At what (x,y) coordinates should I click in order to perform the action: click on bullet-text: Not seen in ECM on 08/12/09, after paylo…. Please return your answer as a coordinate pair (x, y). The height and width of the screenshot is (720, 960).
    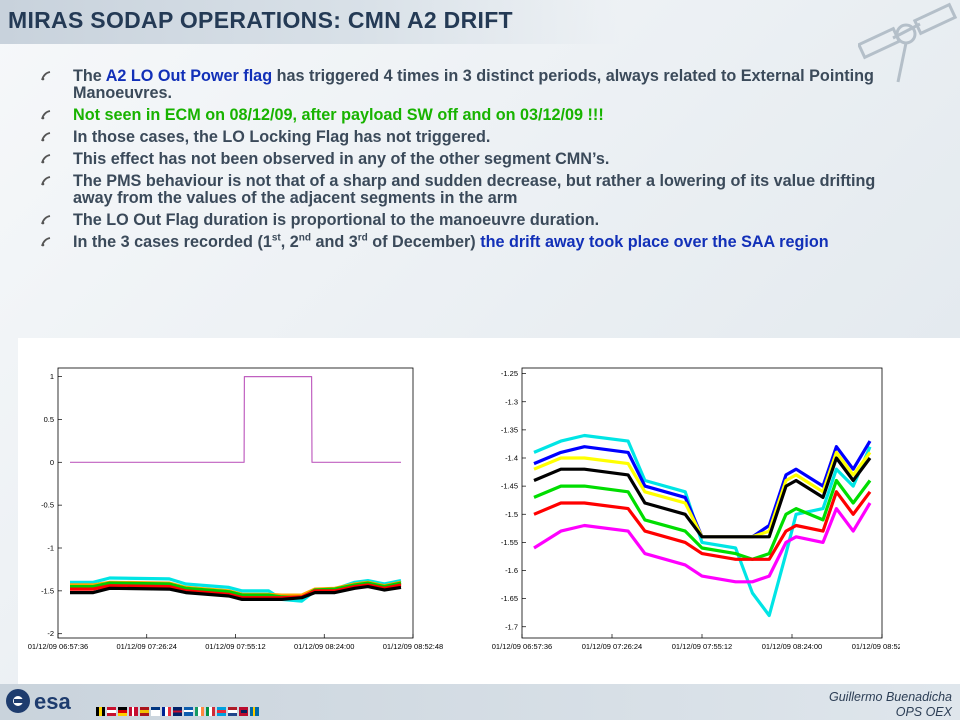
    Looking at the image, I should click on (338, 115).